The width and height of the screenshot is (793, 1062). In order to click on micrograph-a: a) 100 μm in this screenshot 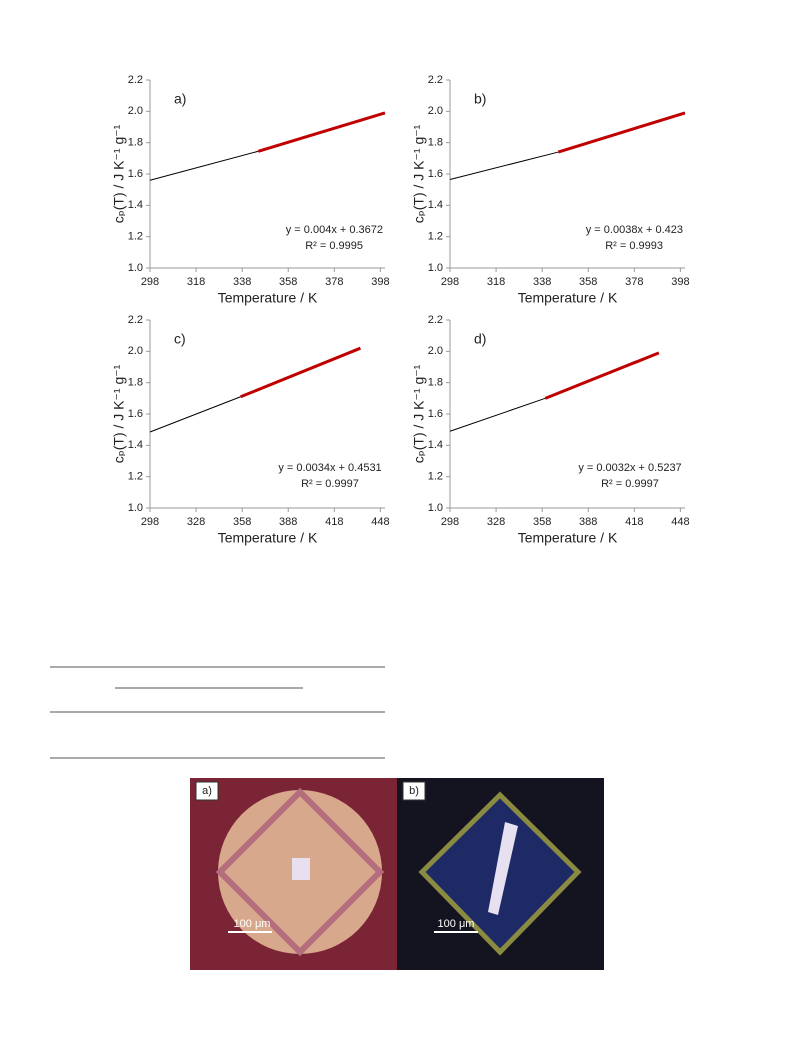, I will do `click(293, 874)`.